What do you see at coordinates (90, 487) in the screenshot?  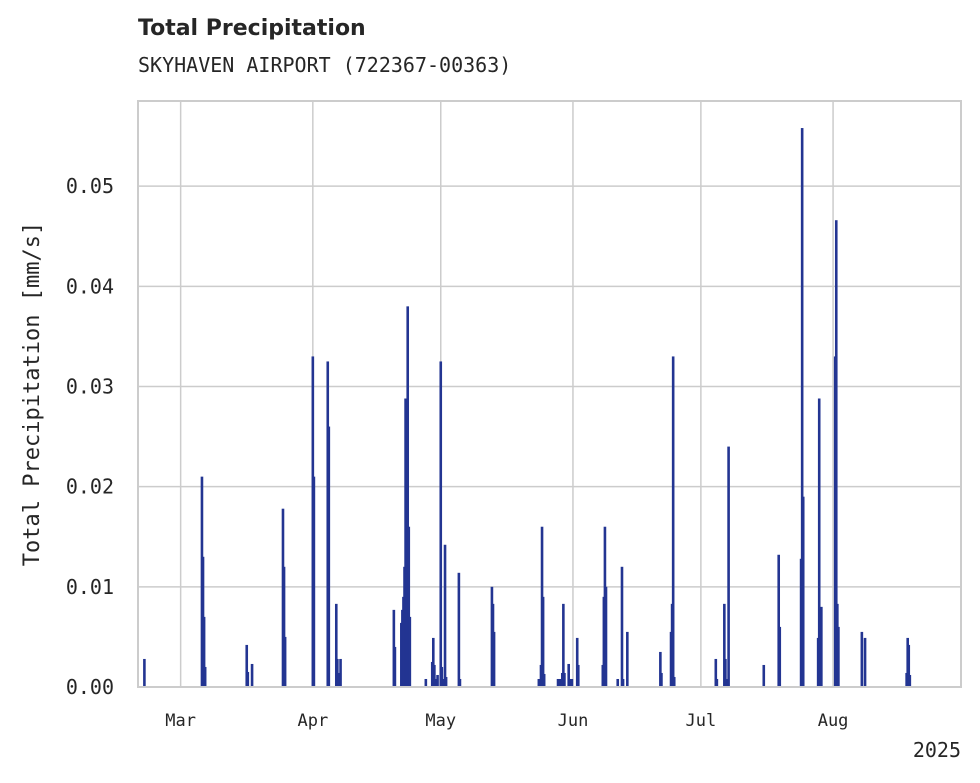 I see `y-tick-label: 0.02` at bounding box center [90, 487].